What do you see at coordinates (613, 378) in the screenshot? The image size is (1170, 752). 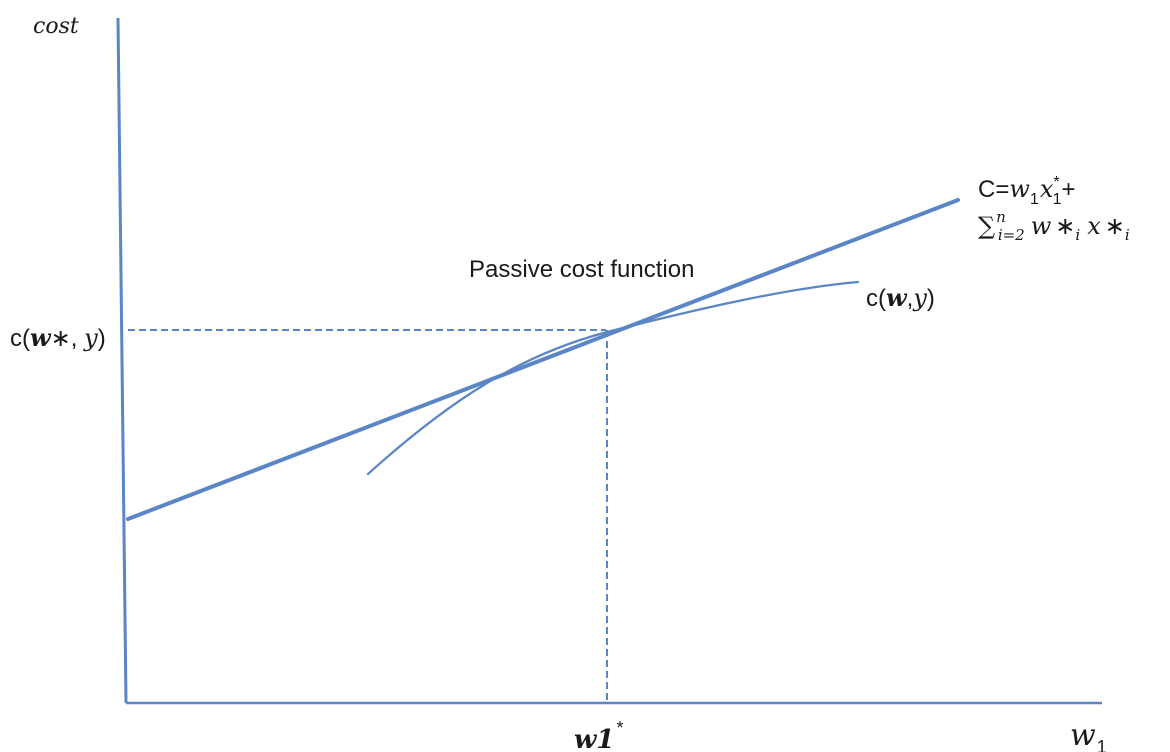 I see `cost-function-curve` at bounding box center [613, 378].